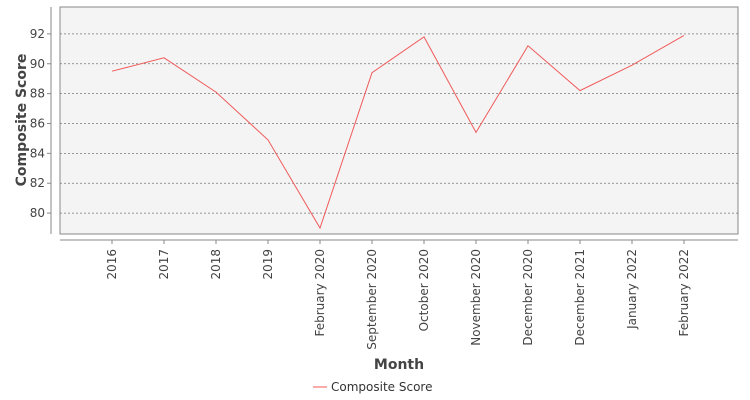 The width and height of the screenshot is (750, 400). I want to click on x-tick-label: 2019, so click(268, 264).